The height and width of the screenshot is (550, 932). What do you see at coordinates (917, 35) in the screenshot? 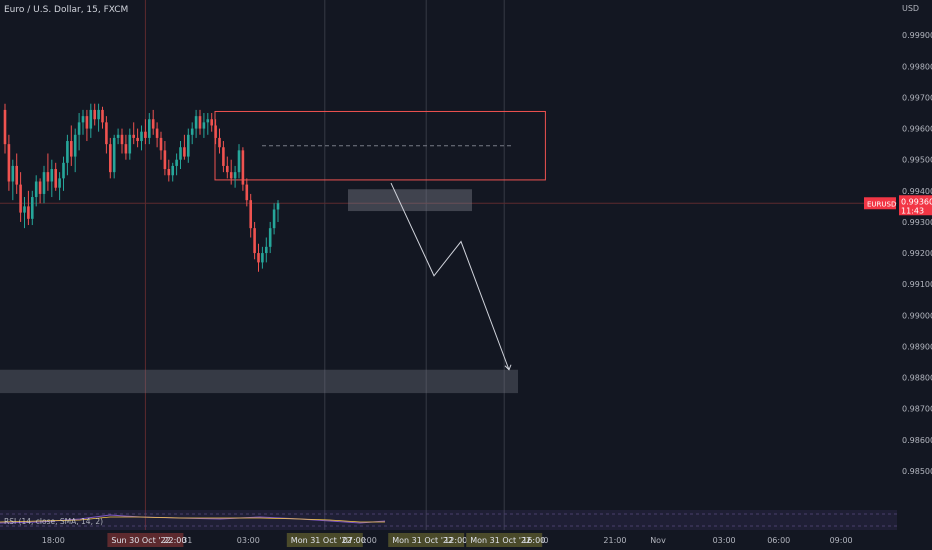
I see `price-tick-label: 0.99900` at bounding box center [917, 35].